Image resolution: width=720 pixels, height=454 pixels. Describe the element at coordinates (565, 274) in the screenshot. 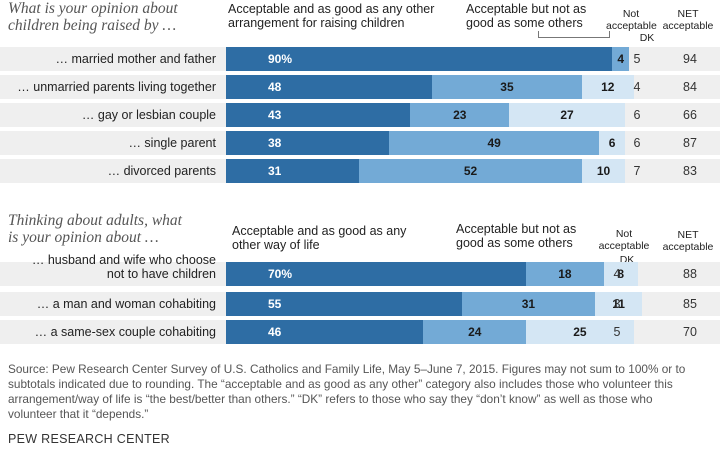

I see `panel2-bar-acceptable-not-as-good: 18` at that location.